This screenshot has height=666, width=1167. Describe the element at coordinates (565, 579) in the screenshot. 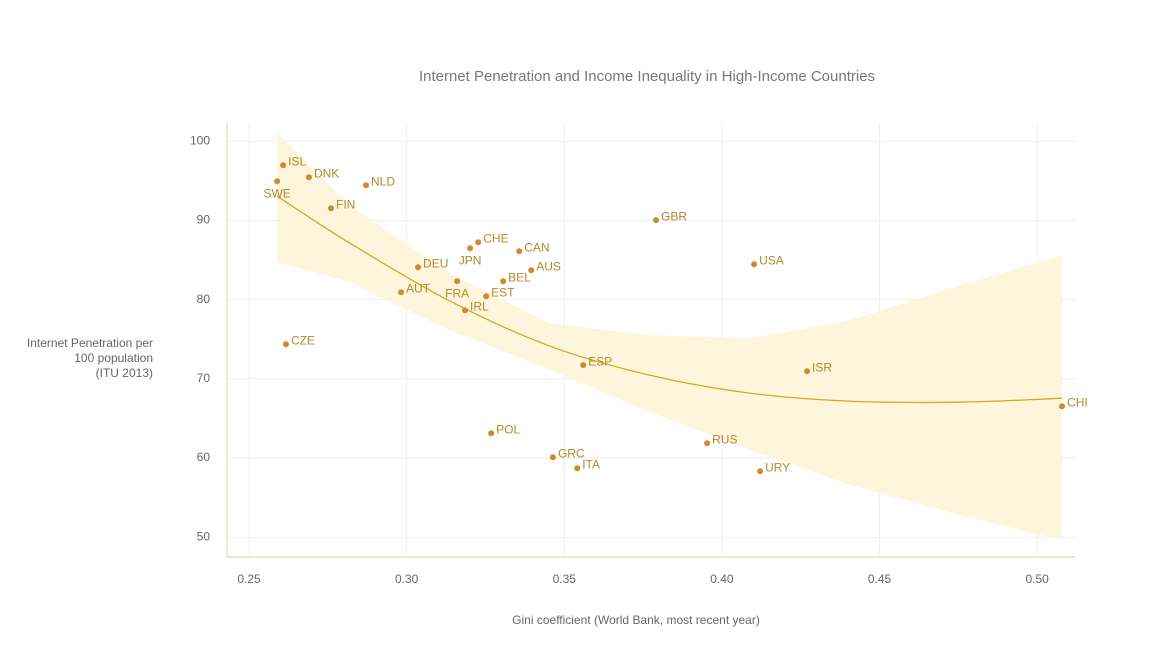

I see `x-tick-label: 0.35` at that location.